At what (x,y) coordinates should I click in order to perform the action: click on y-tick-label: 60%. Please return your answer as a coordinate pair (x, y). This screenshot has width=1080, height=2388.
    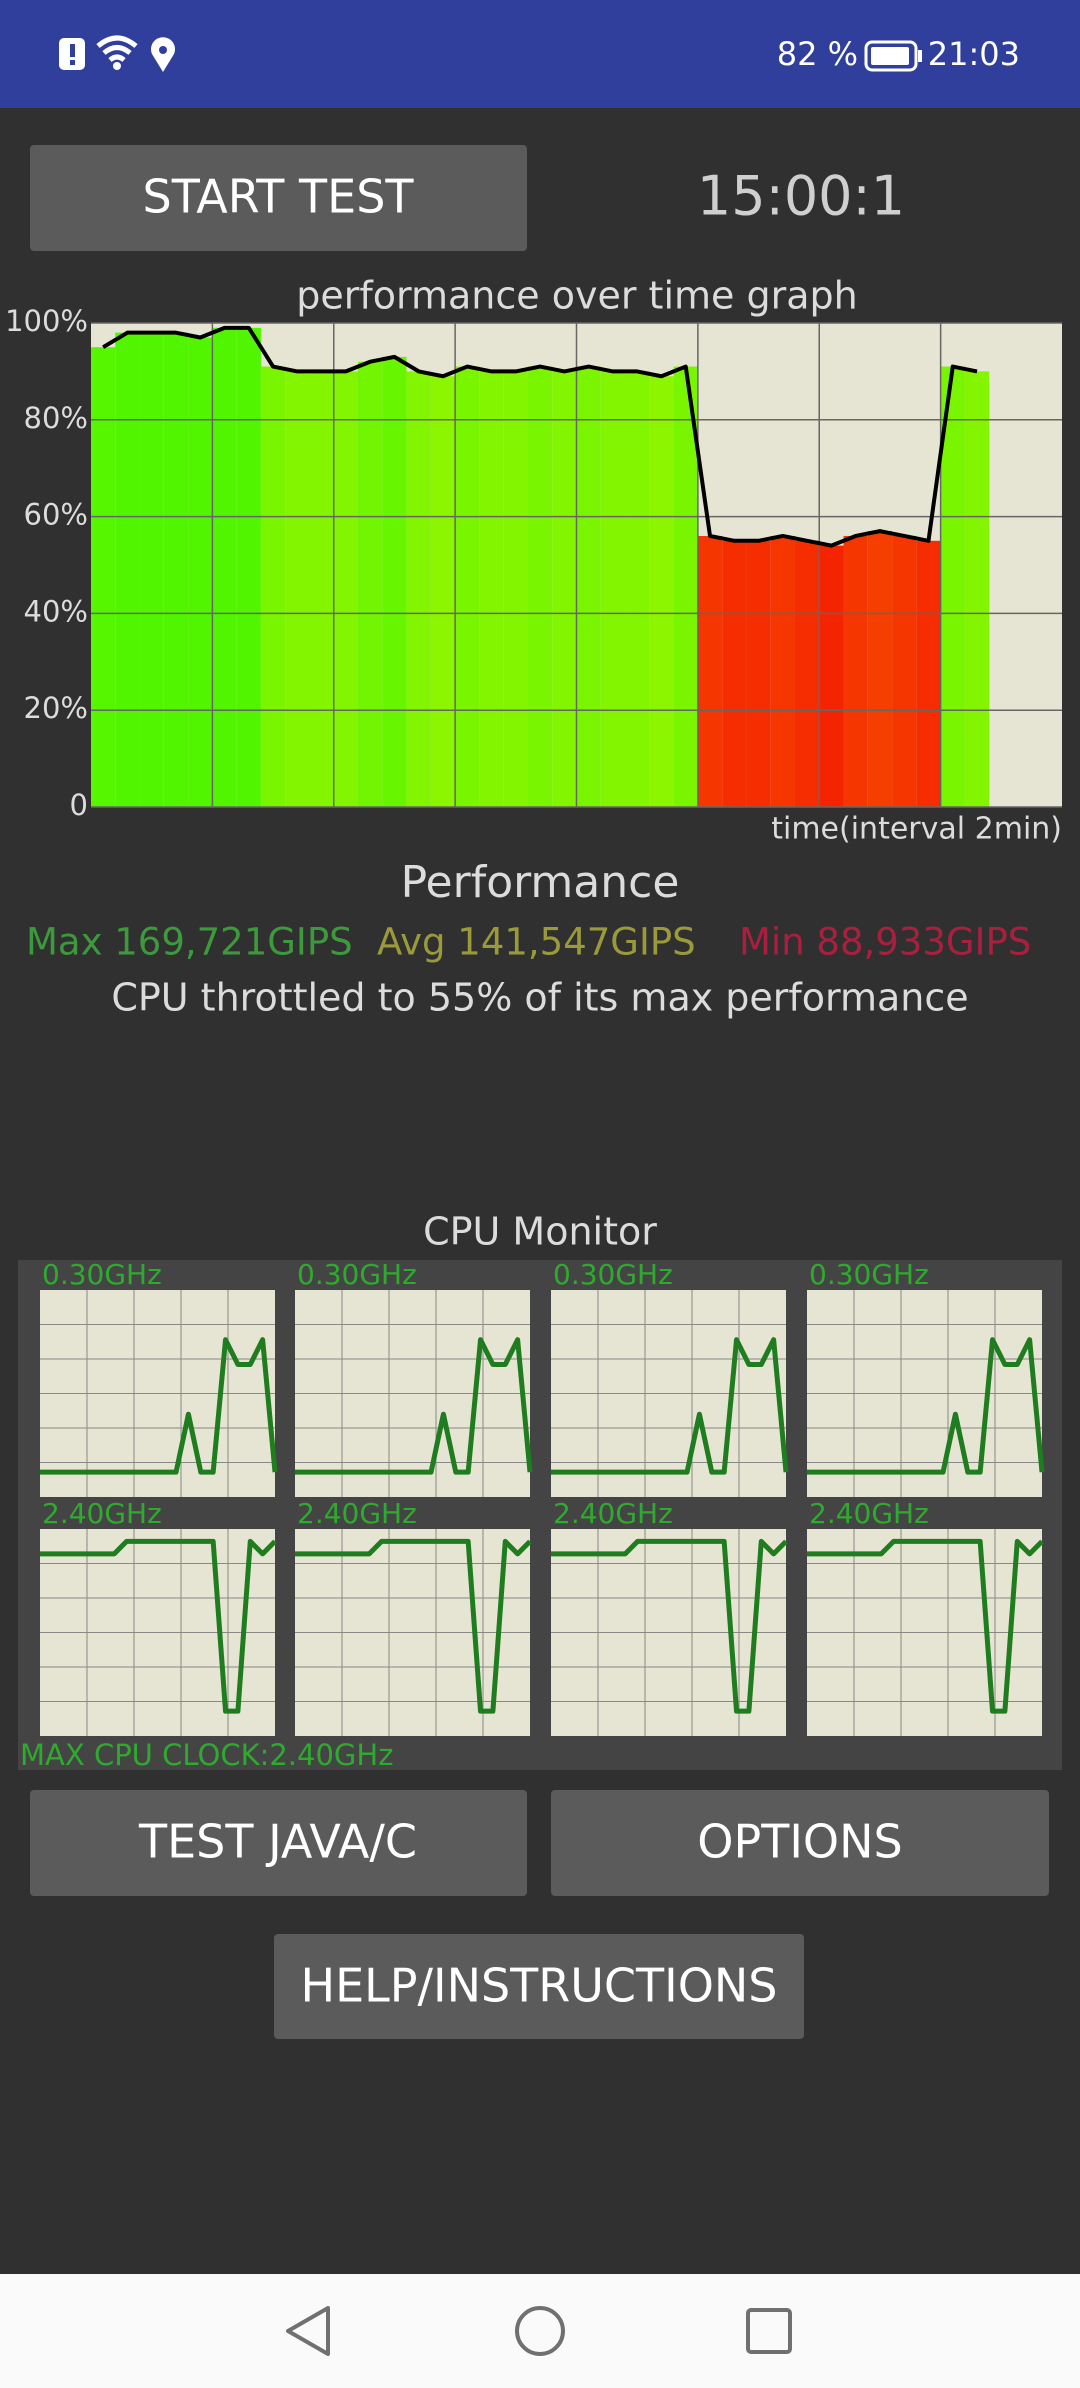
    Looking at the image, I should click on (56, 515).